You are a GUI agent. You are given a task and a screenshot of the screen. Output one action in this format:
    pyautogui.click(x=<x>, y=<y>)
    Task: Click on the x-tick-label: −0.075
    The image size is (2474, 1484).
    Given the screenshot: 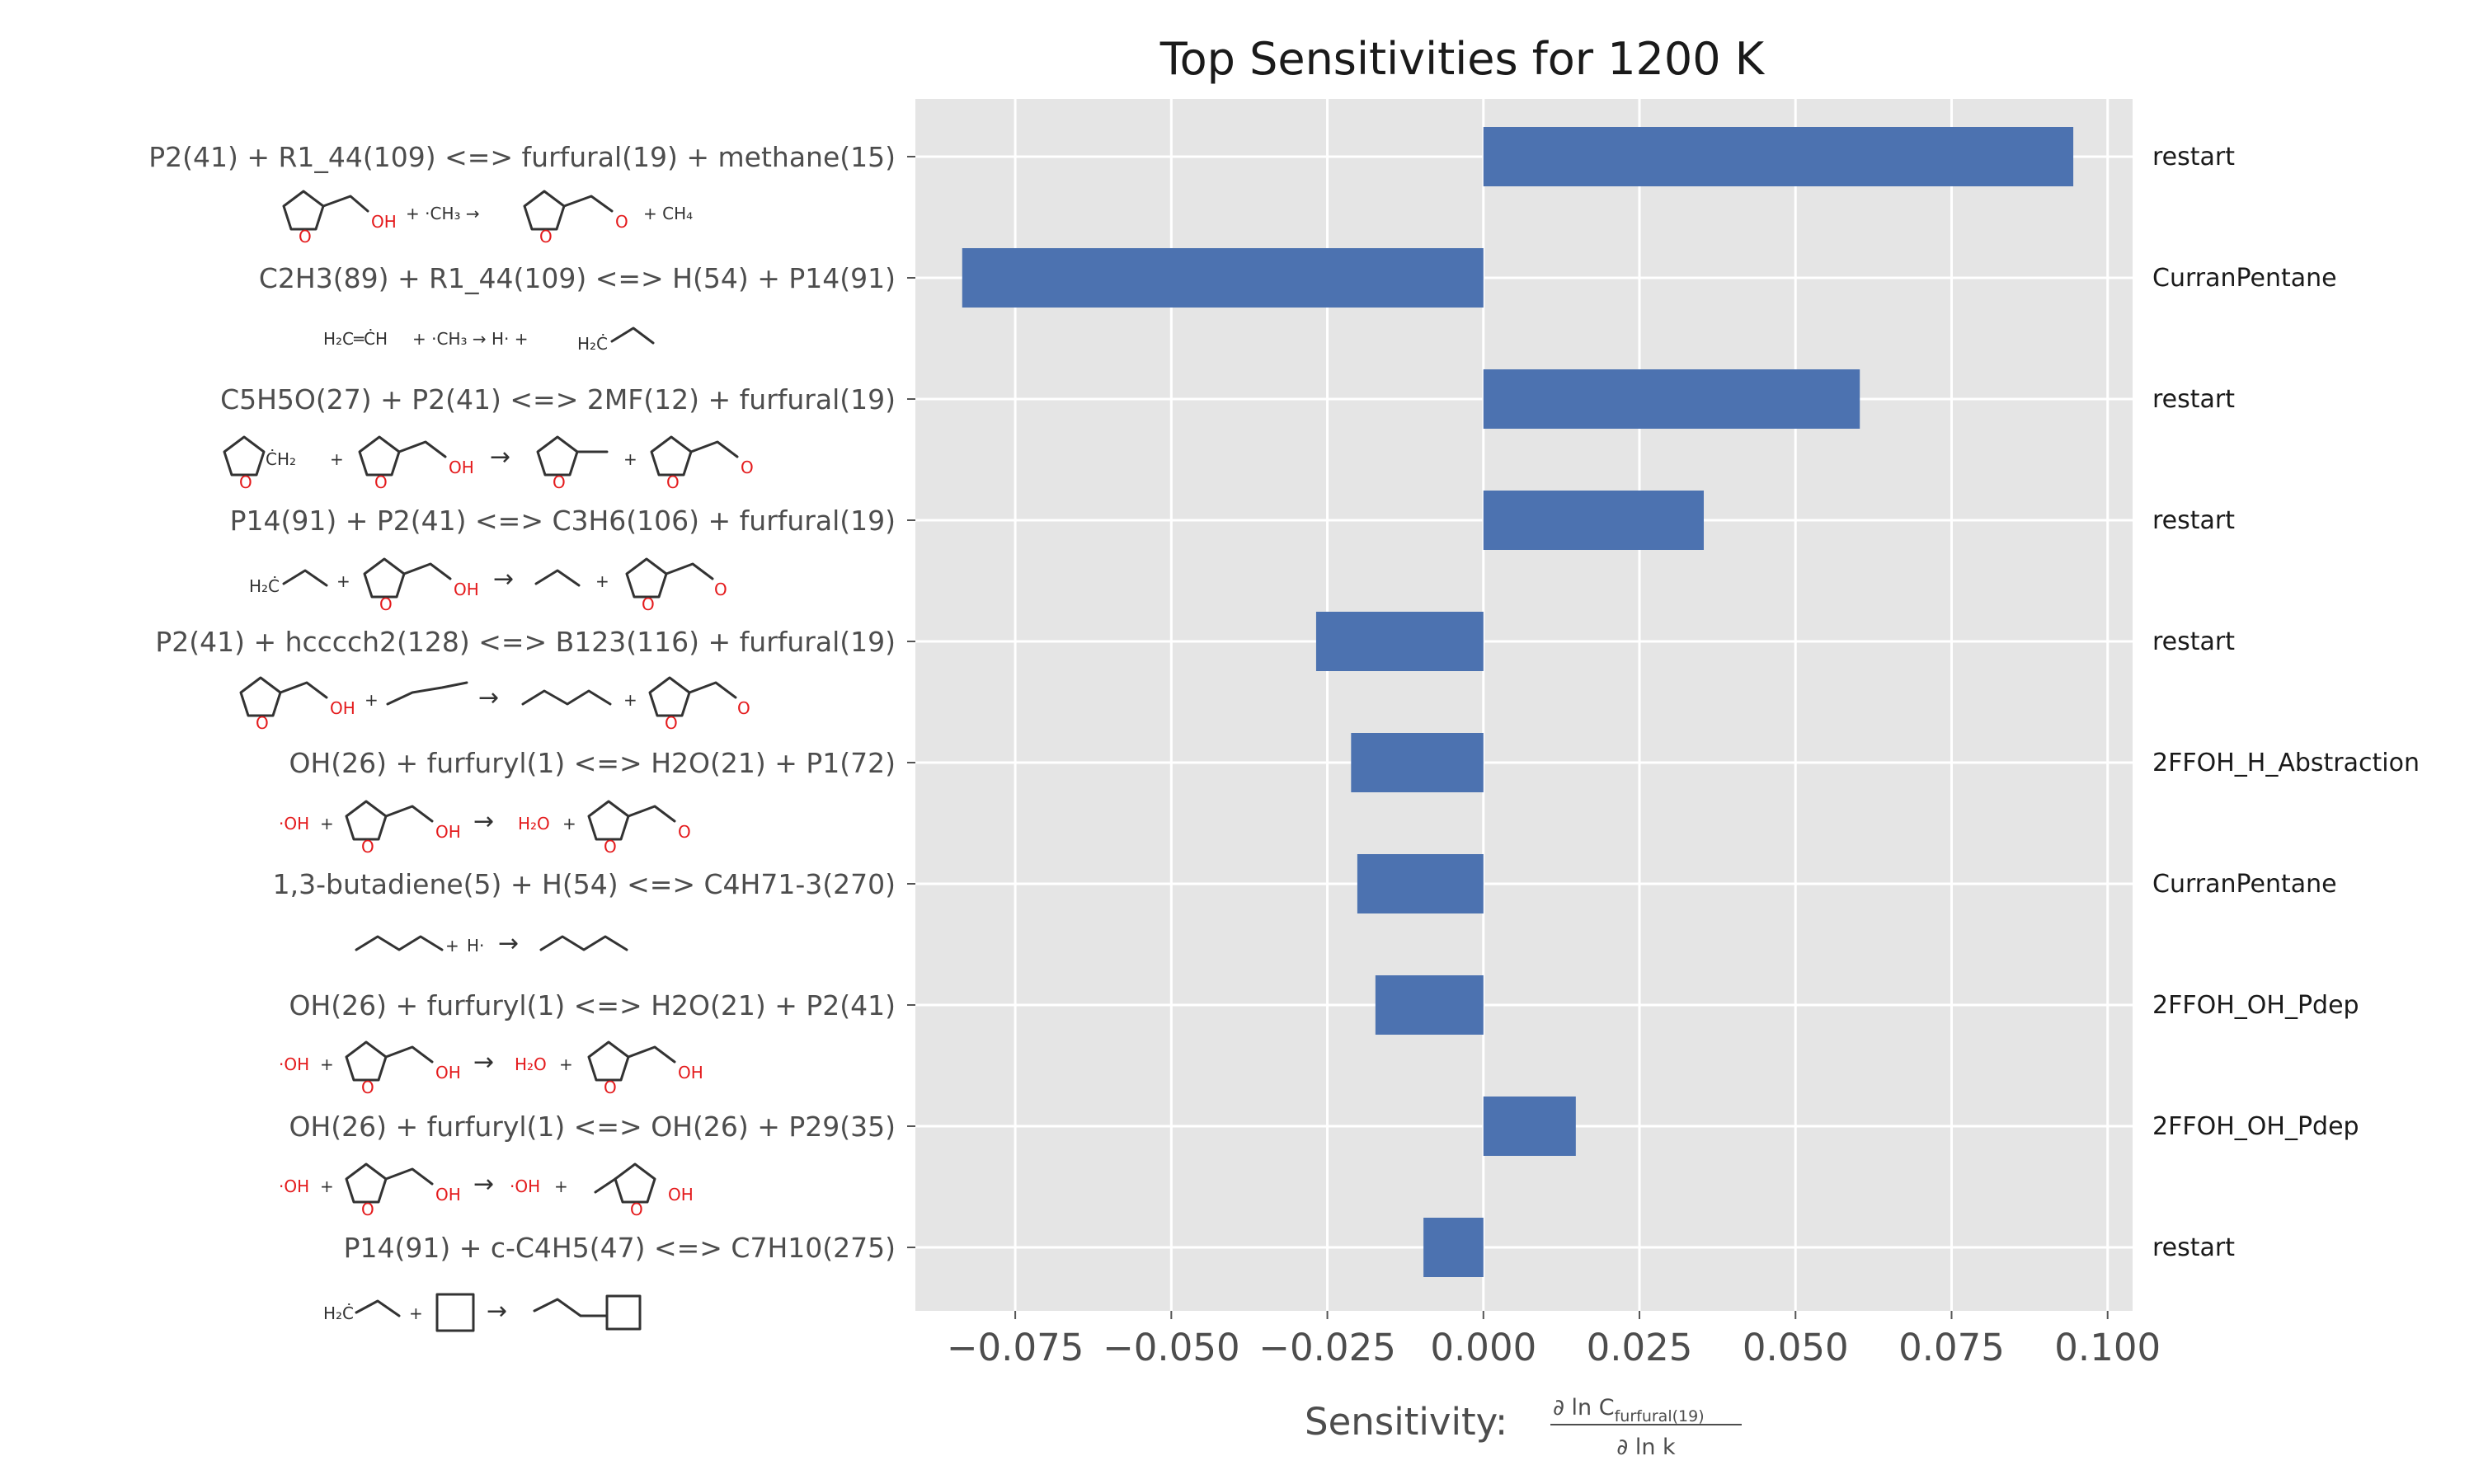 What is the action you would take?
    pyautogui.click(x=1015, y=1347)
    